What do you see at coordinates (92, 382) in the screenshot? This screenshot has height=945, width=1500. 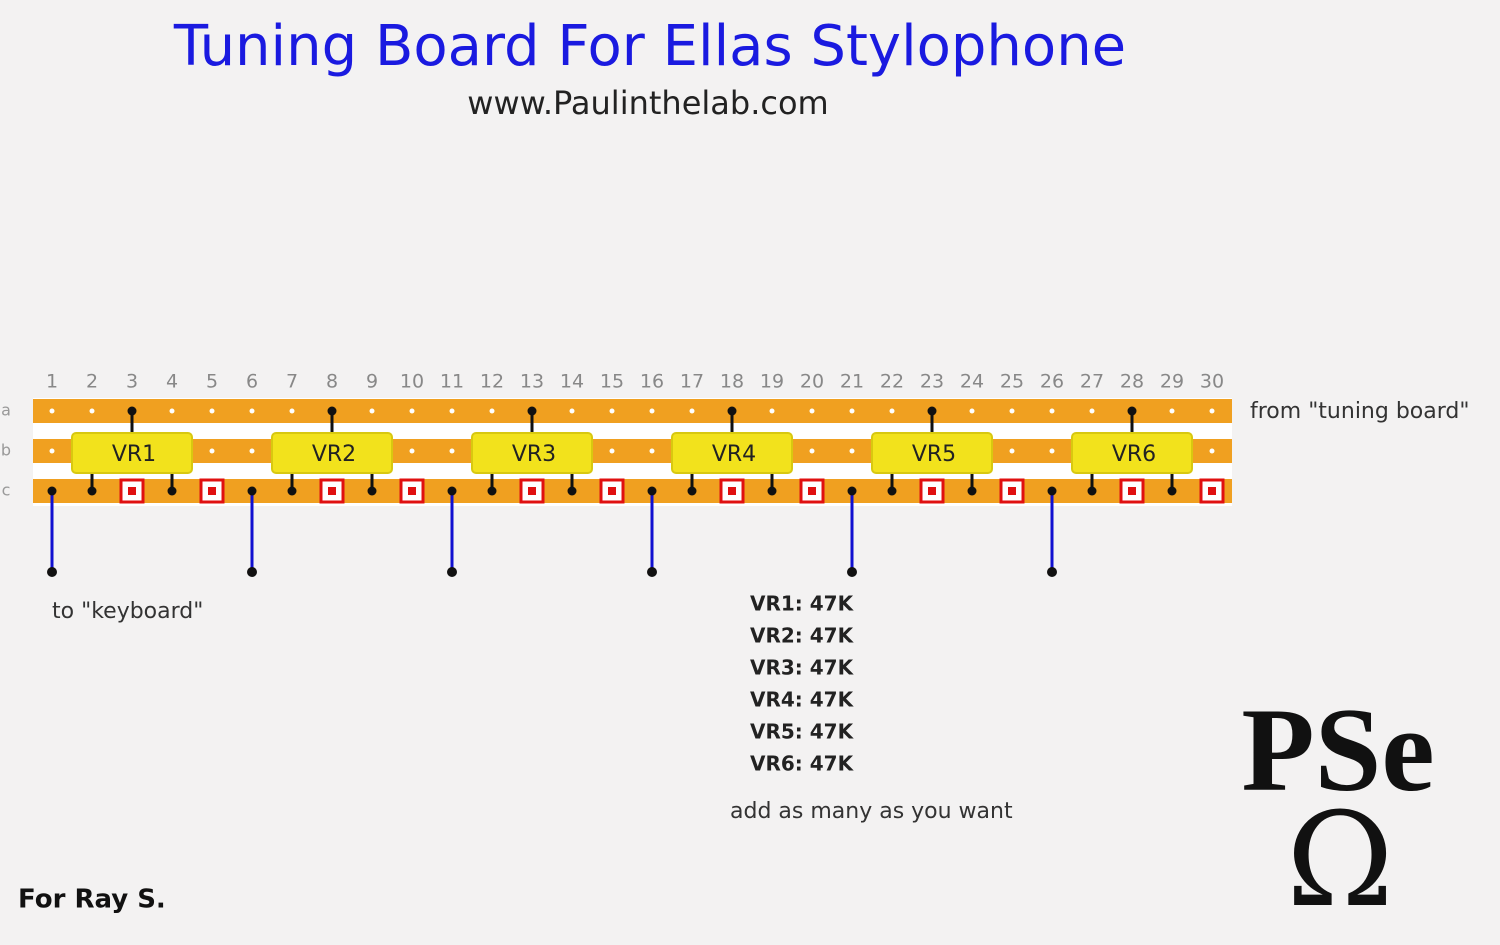 I see `column-number: 2` at bounding box center [92, 382].